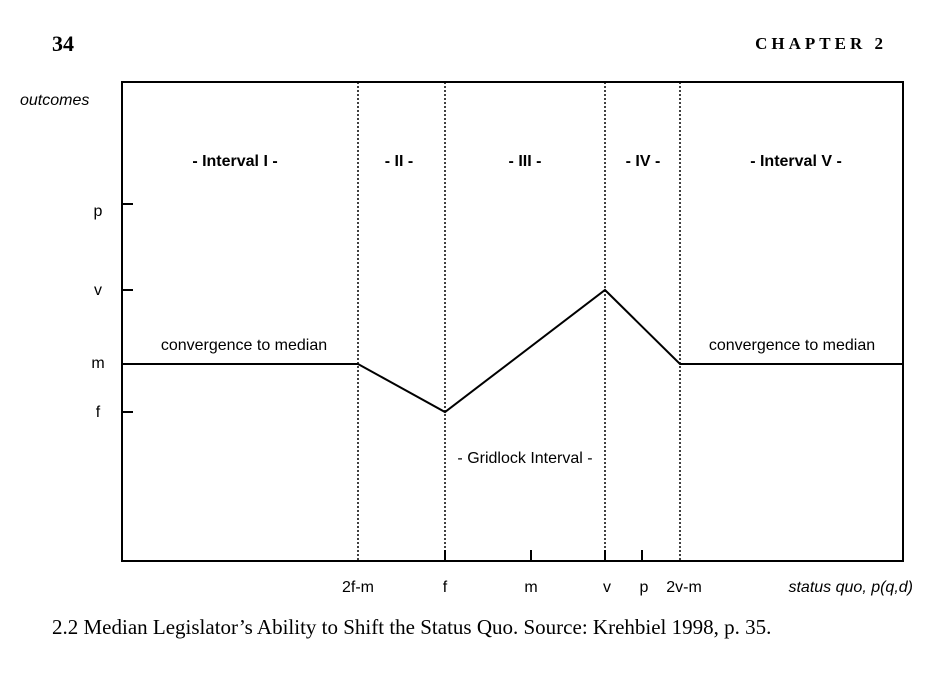 Image resolution: width=935 pixels, height=694 pixels. I want to click on gridlock-label-background, so click(524, 457).